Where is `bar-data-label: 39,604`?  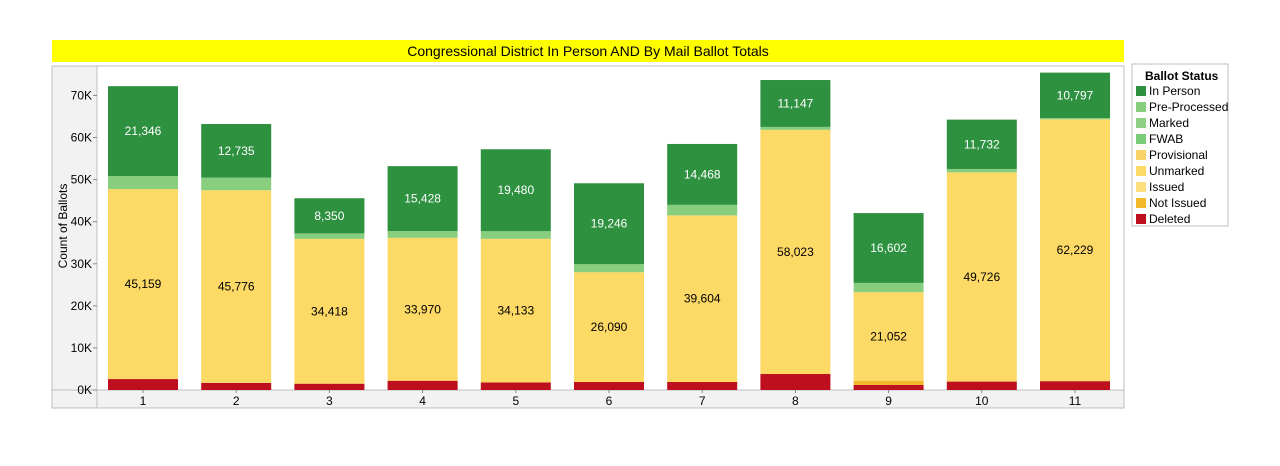 bar-data-label: 39,604 is located at coordinates (702, 299).